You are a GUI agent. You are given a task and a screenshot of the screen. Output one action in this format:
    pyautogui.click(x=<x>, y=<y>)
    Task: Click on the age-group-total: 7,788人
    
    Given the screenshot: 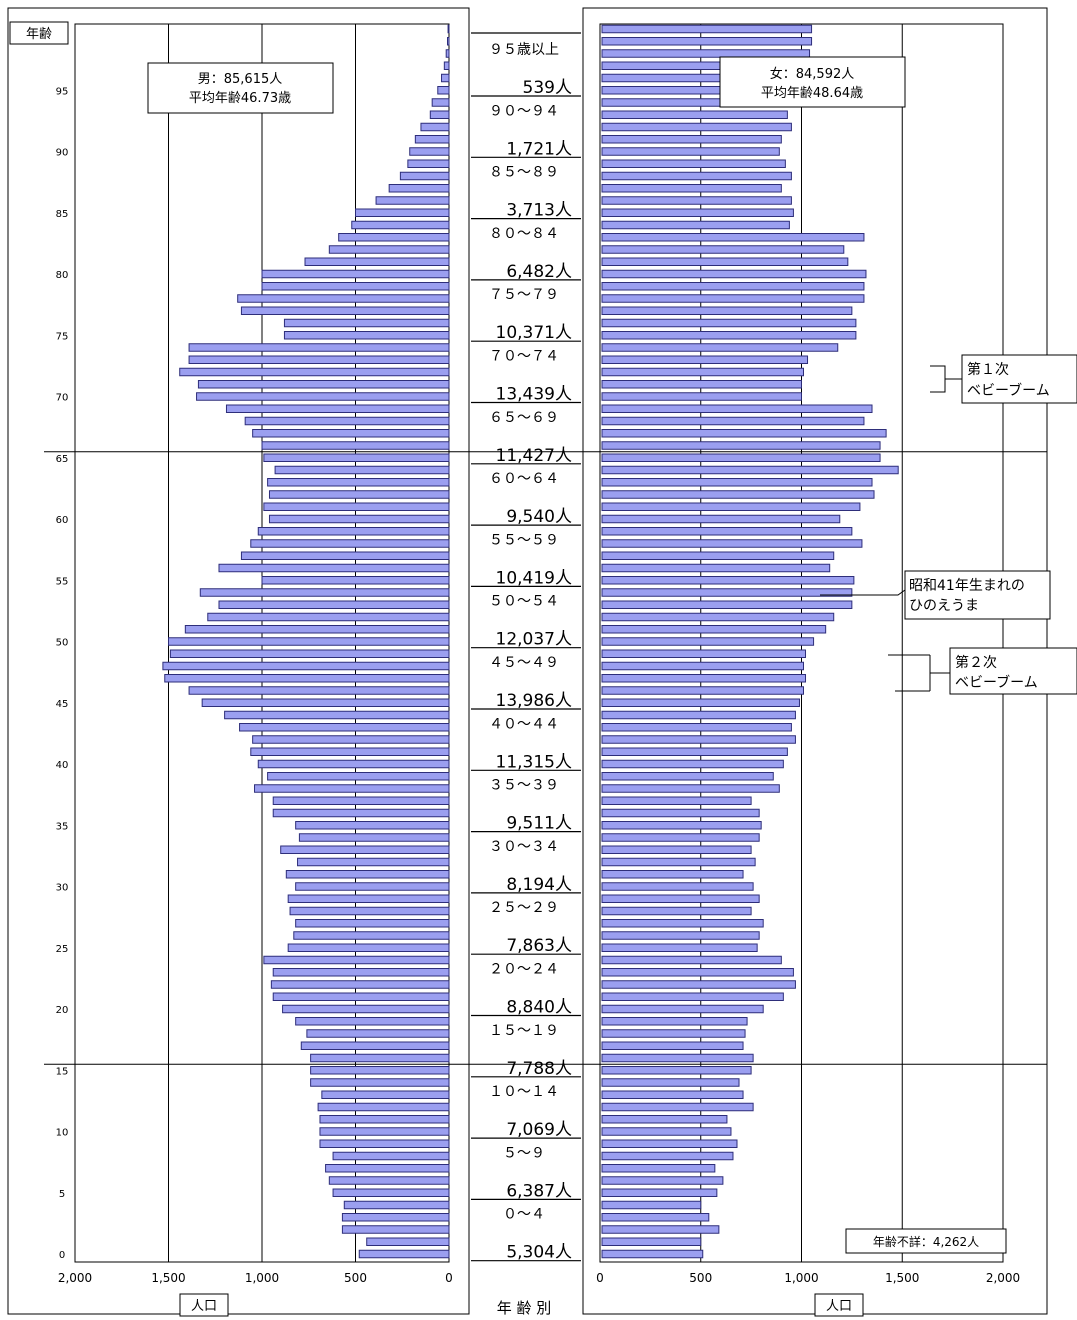 What is the action you would take?
    pyautogui.click(x=539, y=1069)
    